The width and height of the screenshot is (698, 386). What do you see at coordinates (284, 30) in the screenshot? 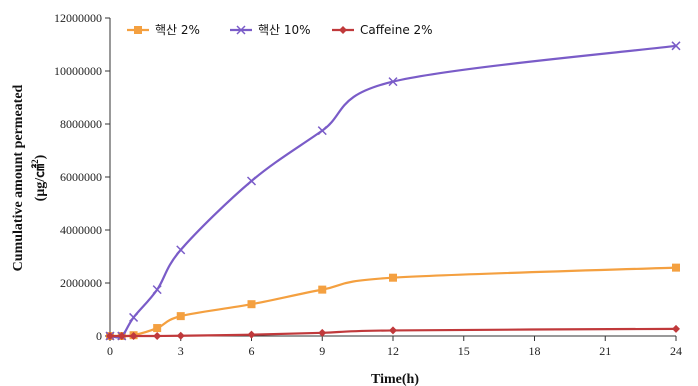
I see `legend-label: 핵산 10%` at bounding box center [284, 30].